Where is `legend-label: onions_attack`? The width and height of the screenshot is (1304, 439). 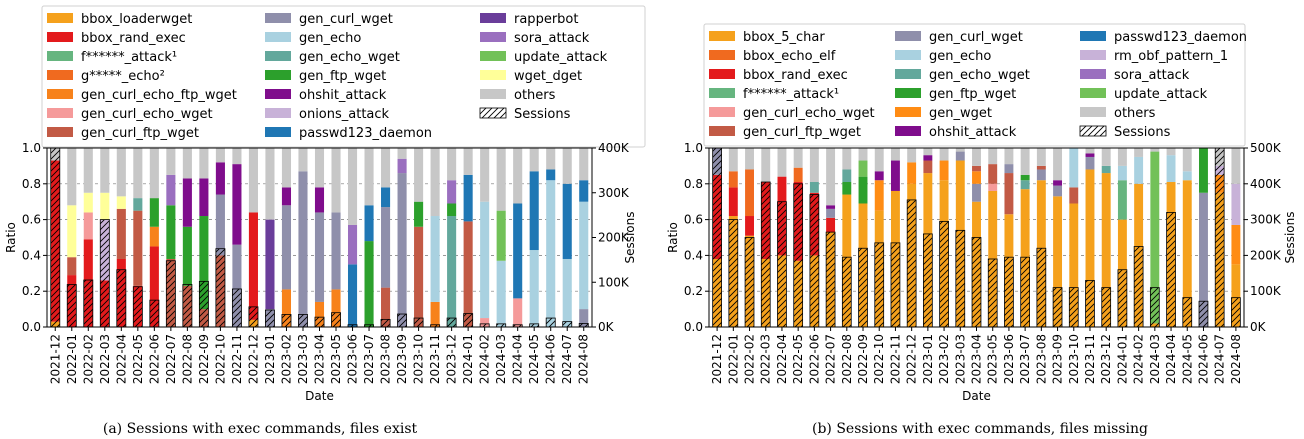
legend-label: onions_attack is located at coordinates (344, 114).